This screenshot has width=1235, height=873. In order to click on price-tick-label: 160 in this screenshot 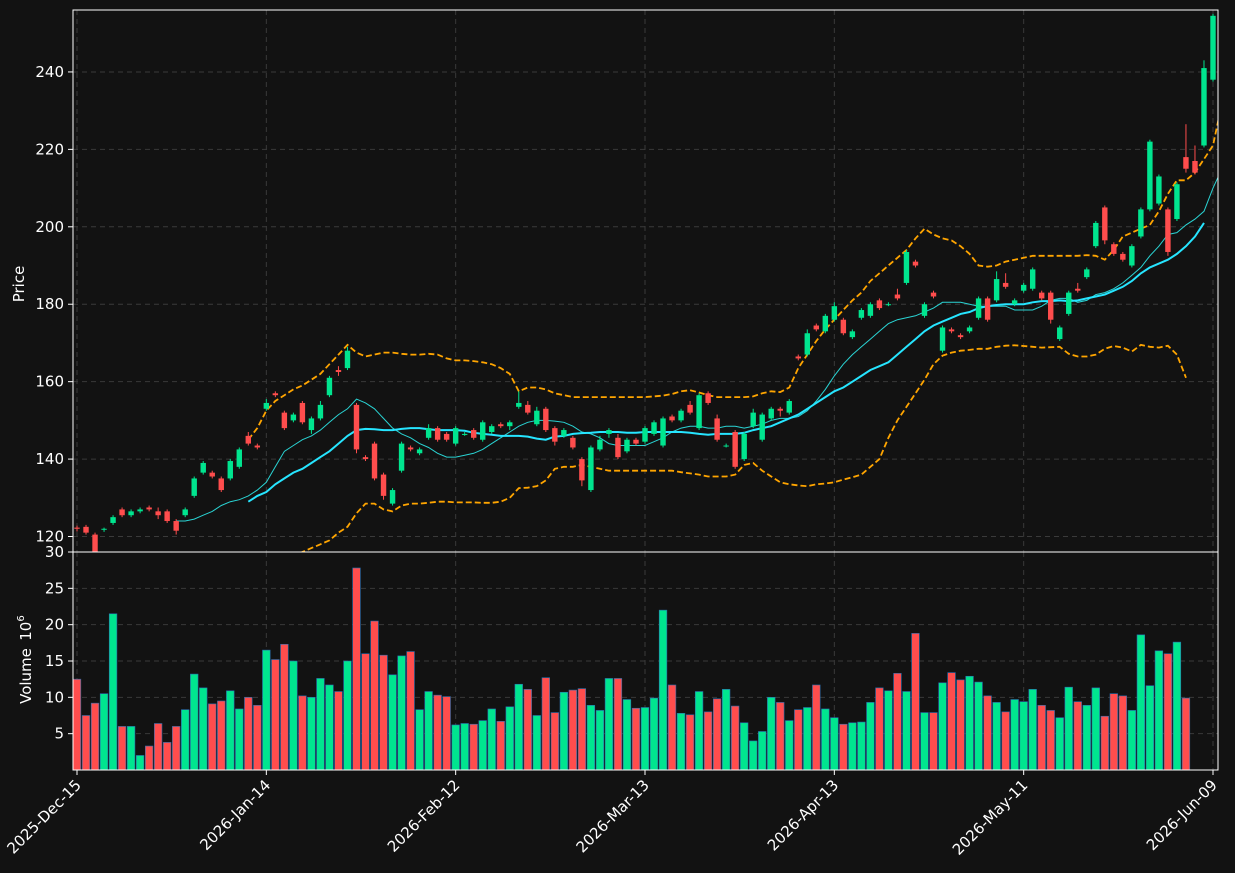, I will do `click(49, 382)`.